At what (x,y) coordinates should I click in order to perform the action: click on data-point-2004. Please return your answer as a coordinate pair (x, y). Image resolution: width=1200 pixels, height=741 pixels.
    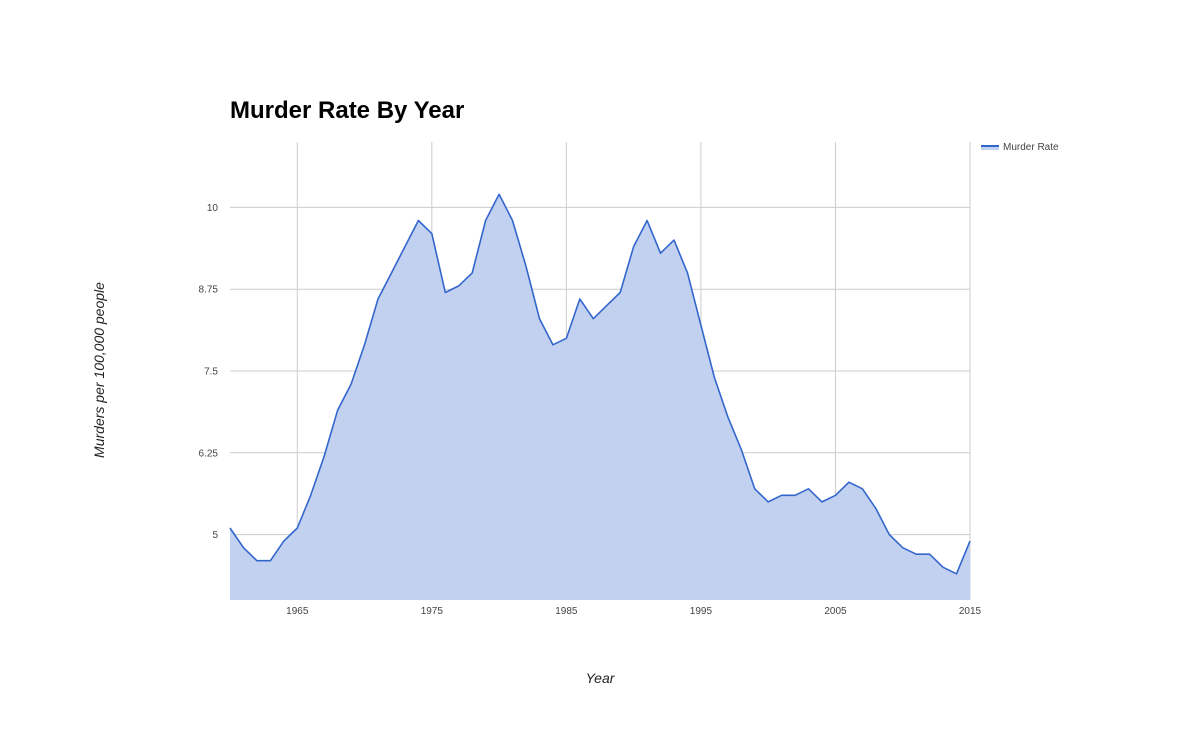
    Looking at the image, I should click on (822, 502).